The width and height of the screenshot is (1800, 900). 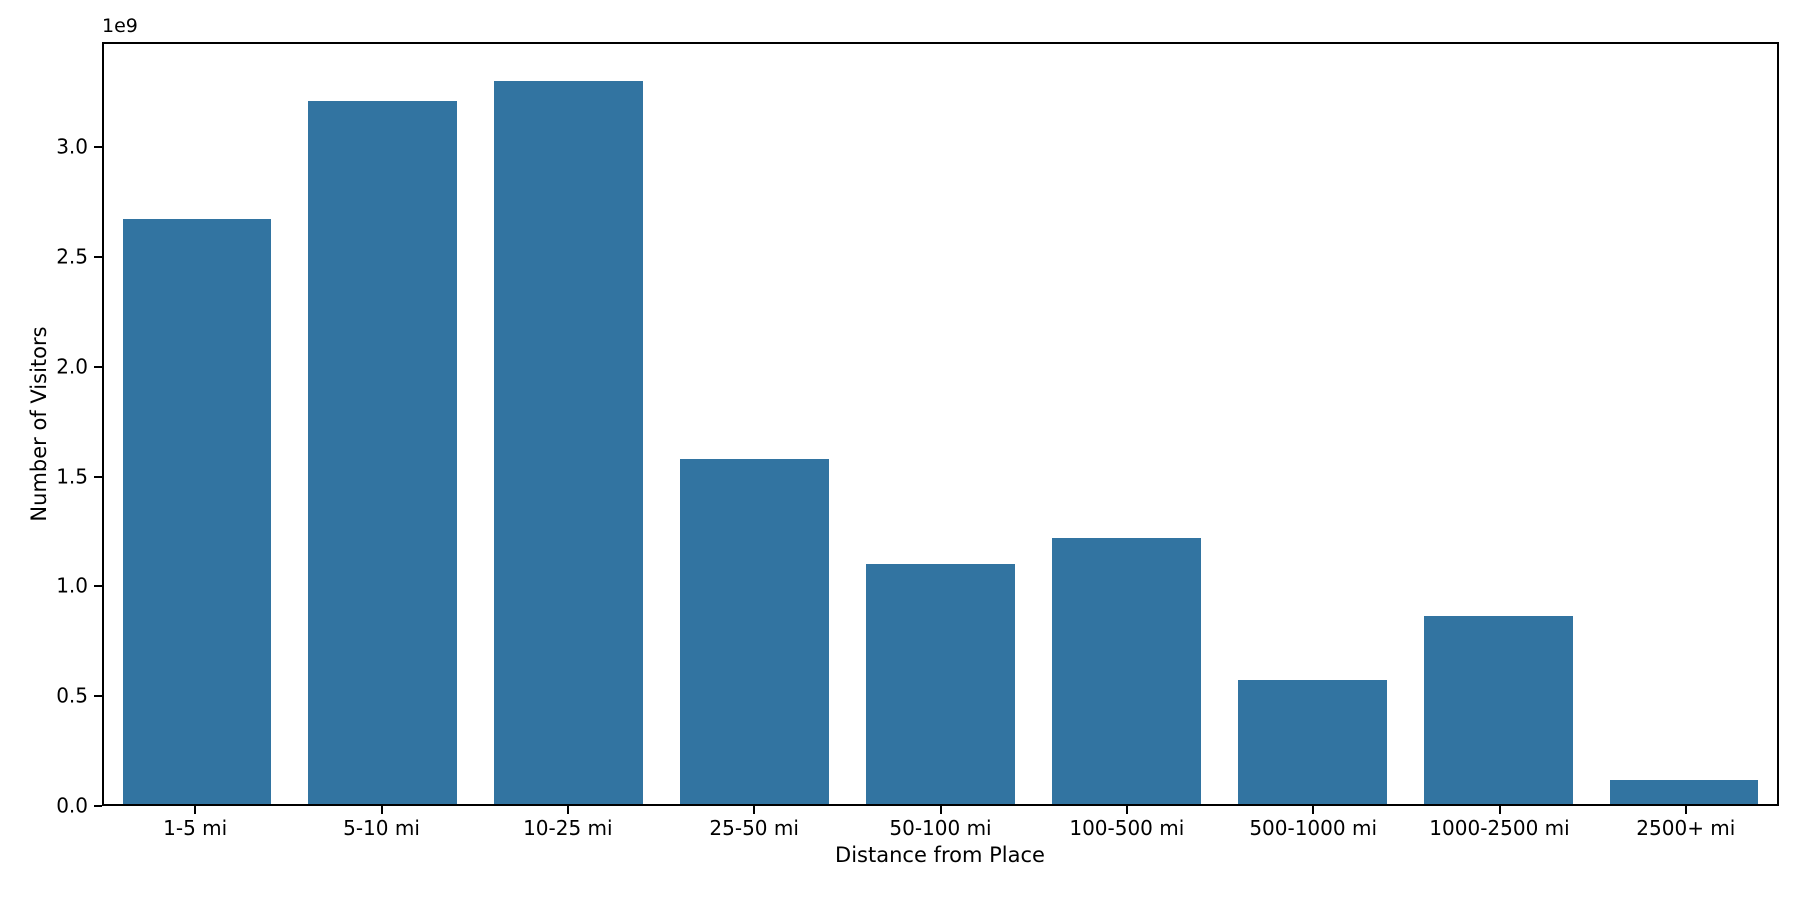 I want to click on y-axis-offset-text: 1e9, so click(x=120, y=26).